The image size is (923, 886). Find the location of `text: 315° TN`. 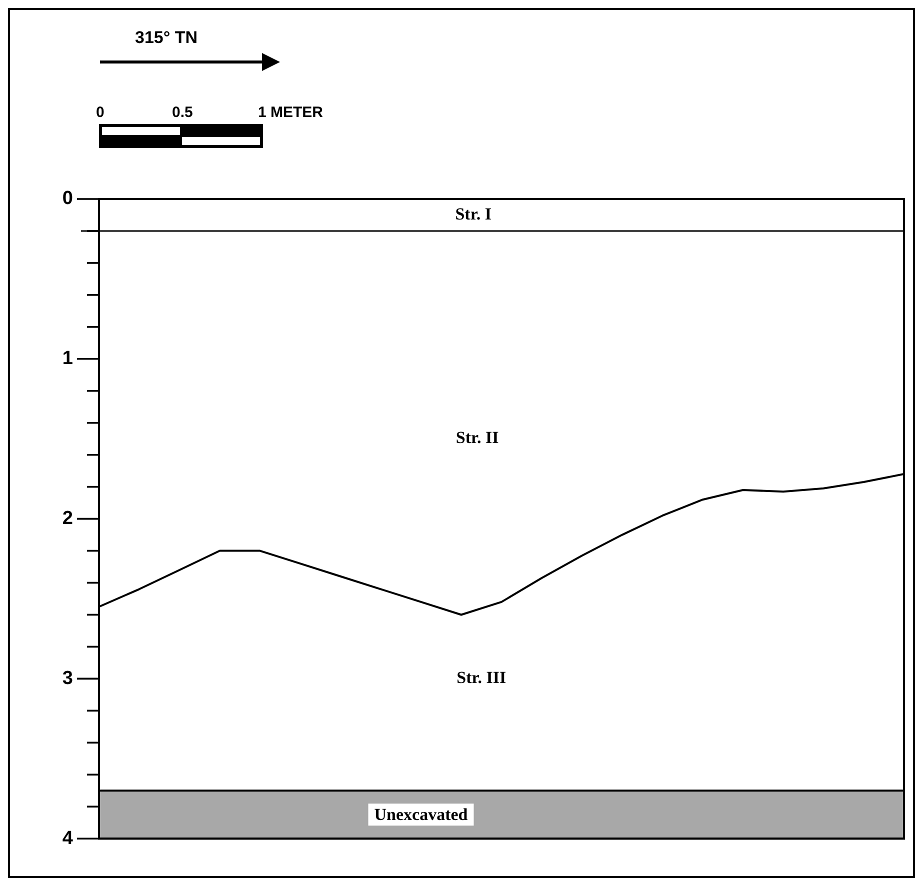

text: 315° TN is located at coordinates (166, 38).